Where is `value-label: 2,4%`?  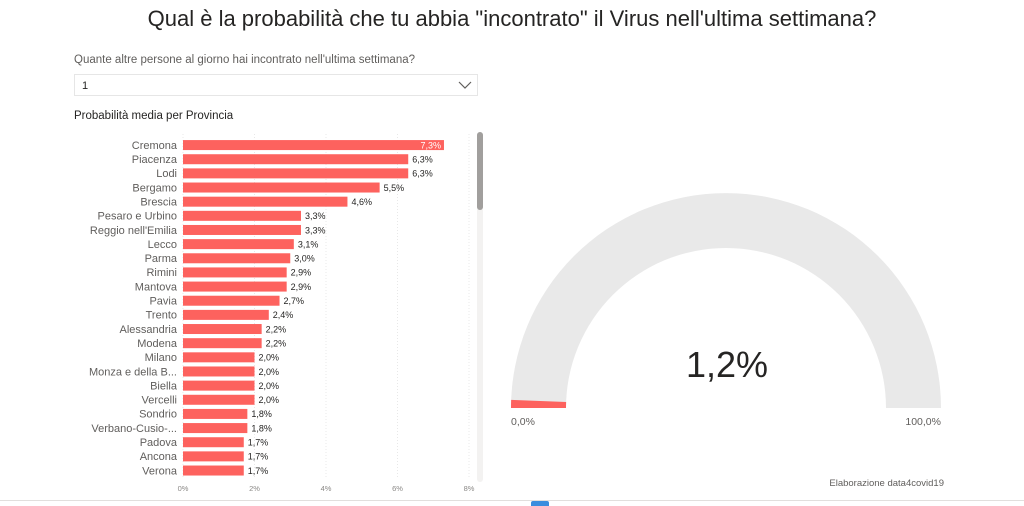 value-label: 2,4% is located at coordinates (283, 315).